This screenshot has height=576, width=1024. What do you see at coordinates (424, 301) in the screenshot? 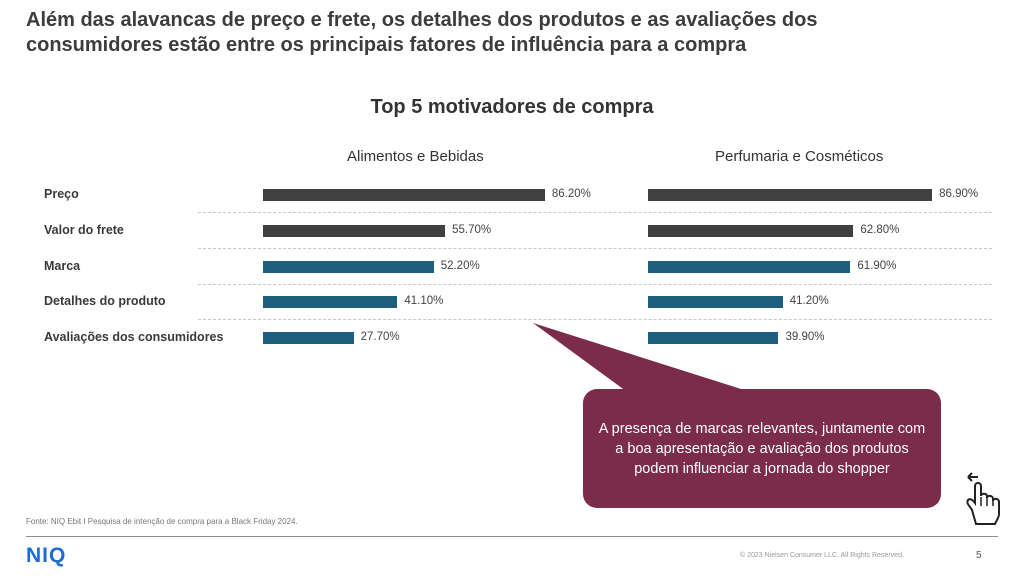
I see `bar-value-label: 41.10%` at bounding box center [424, 301].